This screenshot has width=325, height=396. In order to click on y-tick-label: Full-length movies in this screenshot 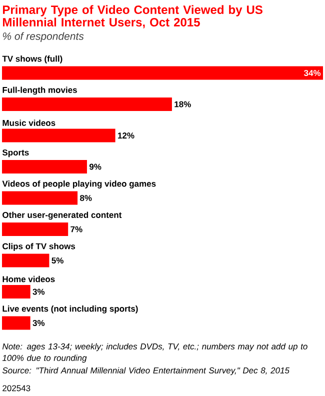, I will do `click(39, 90)`.